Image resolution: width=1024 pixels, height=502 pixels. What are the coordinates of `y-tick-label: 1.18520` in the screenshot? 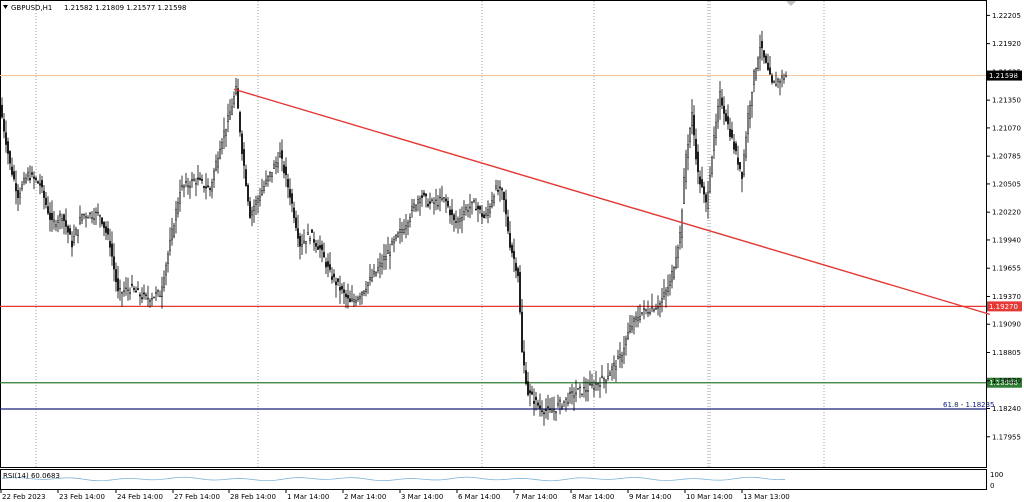 It's located at (1006, 381).